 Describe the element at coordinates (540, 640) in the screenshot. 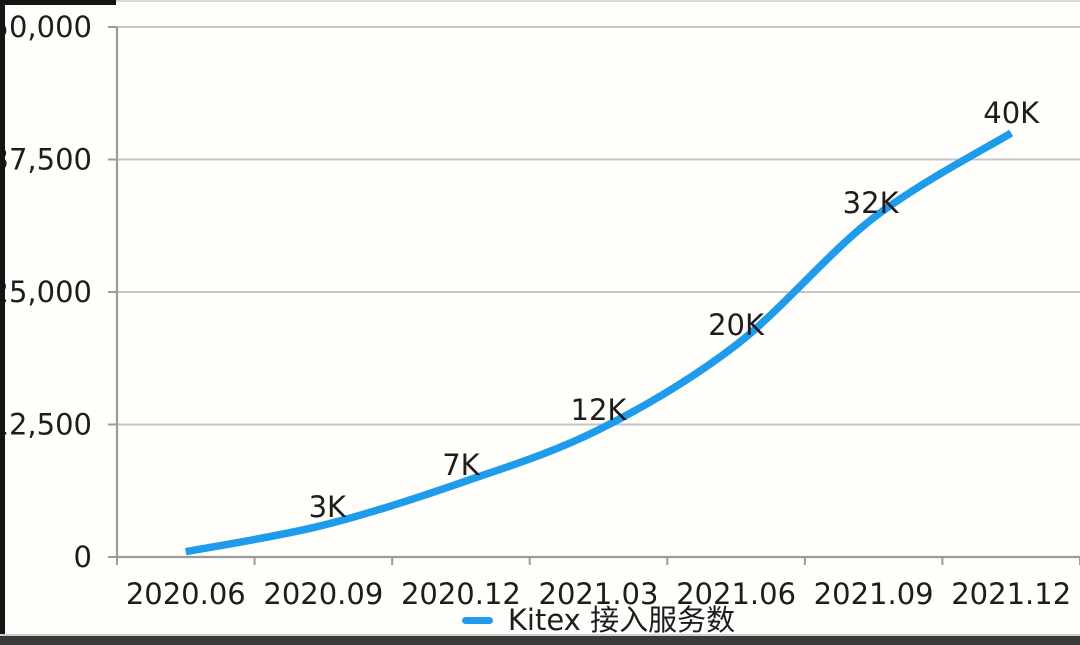

I see `bottom-edge-bar` at that location.